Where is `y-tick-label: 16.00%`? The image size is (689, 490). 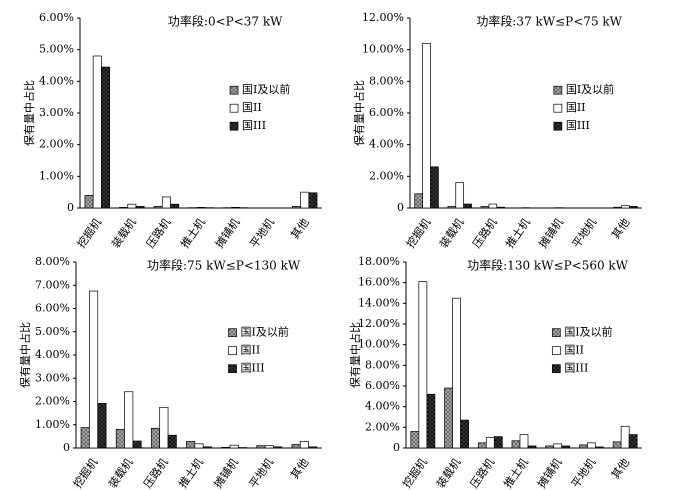
y-tick-label: 16.00% is located at coordinates (379, 282).